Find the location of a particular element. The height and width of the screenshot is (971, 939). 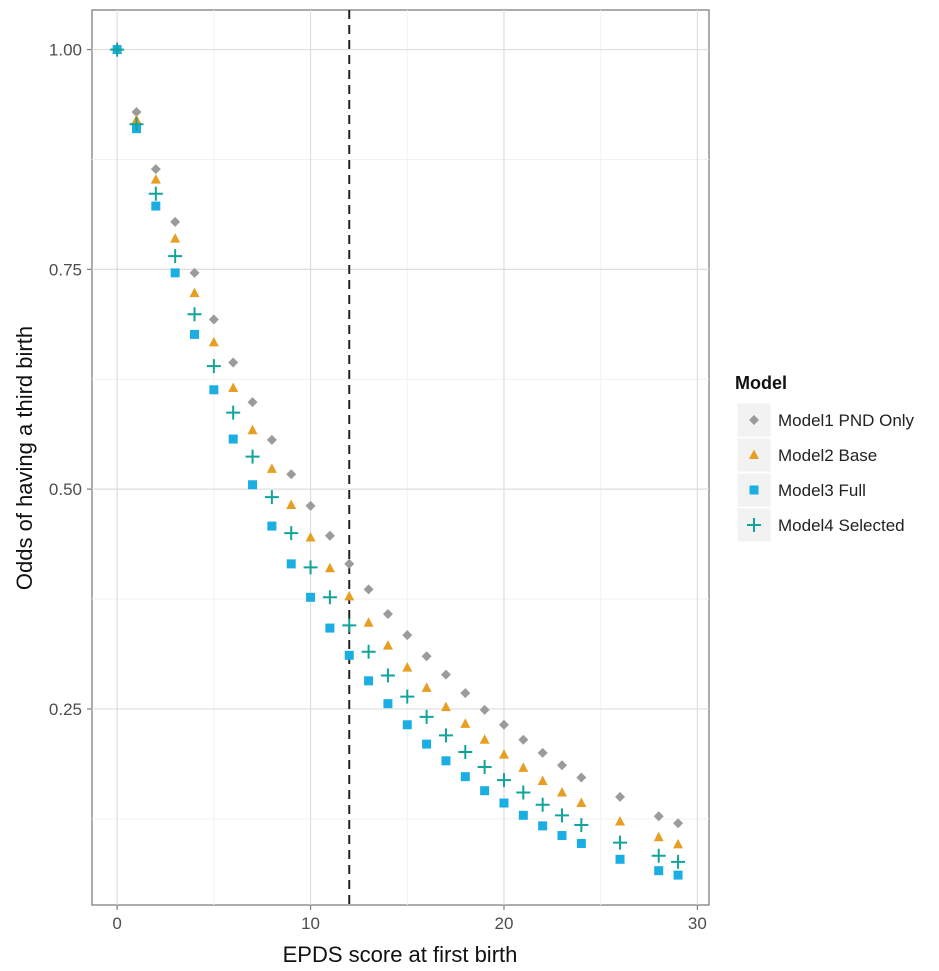

legend-title: Model is located at coordinates (761, 383).